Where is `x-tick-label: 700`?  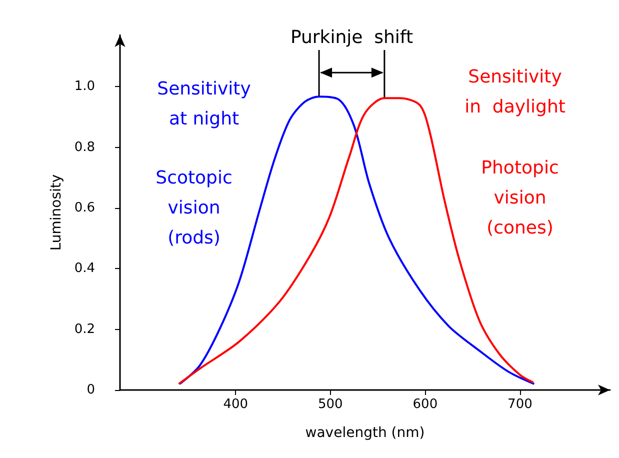 x-tick-label: 700 is located at coordinates (520, 404).